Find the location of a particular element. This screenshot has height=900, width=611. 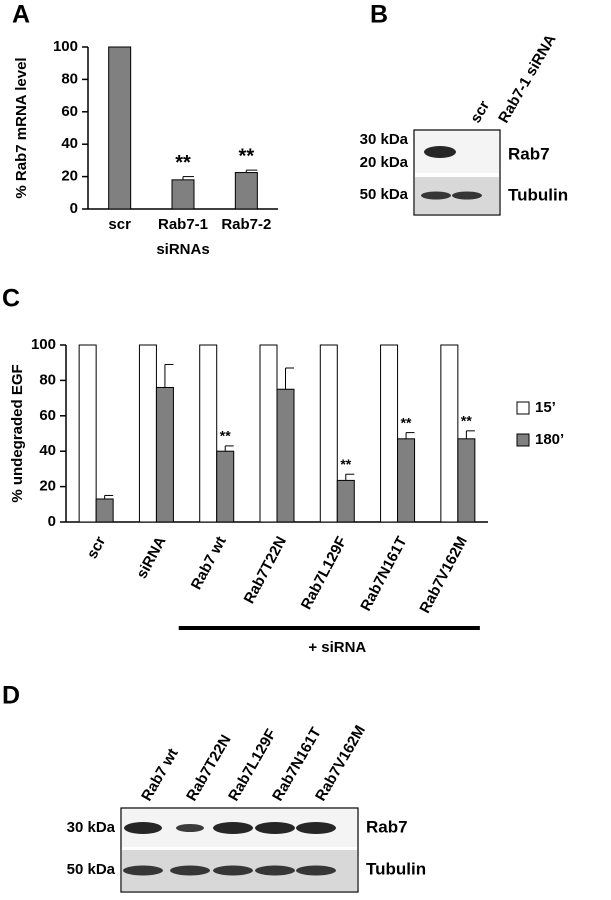

legend-label: 15’ is located at coordinates (545, 407).